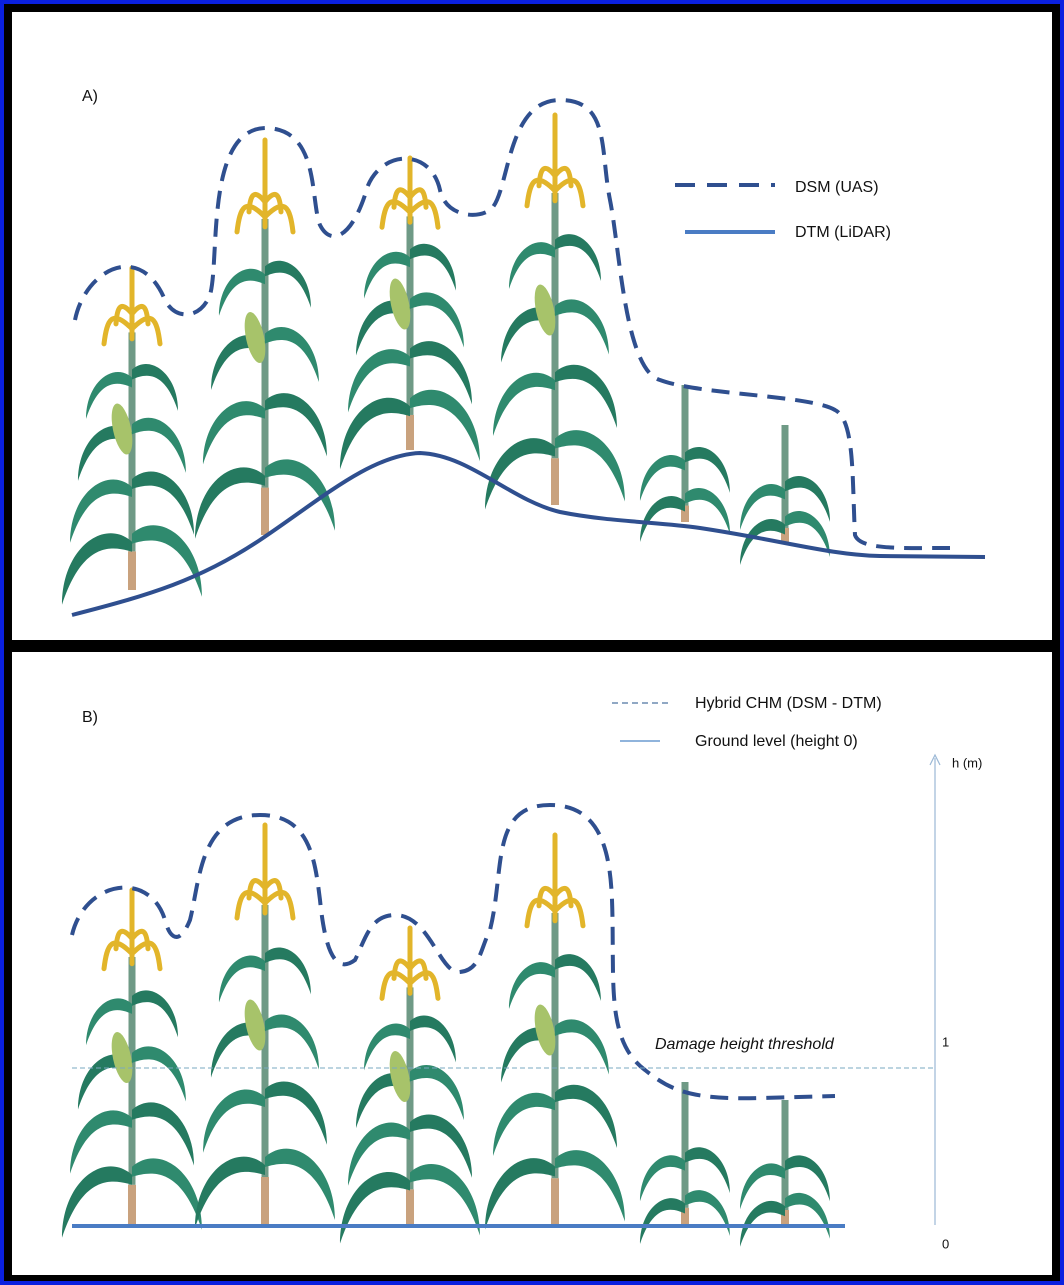 The width and height of the screenshot is (1064, 1285). I want to click on legend-text: Ground level (height 0), so click(776, 741).